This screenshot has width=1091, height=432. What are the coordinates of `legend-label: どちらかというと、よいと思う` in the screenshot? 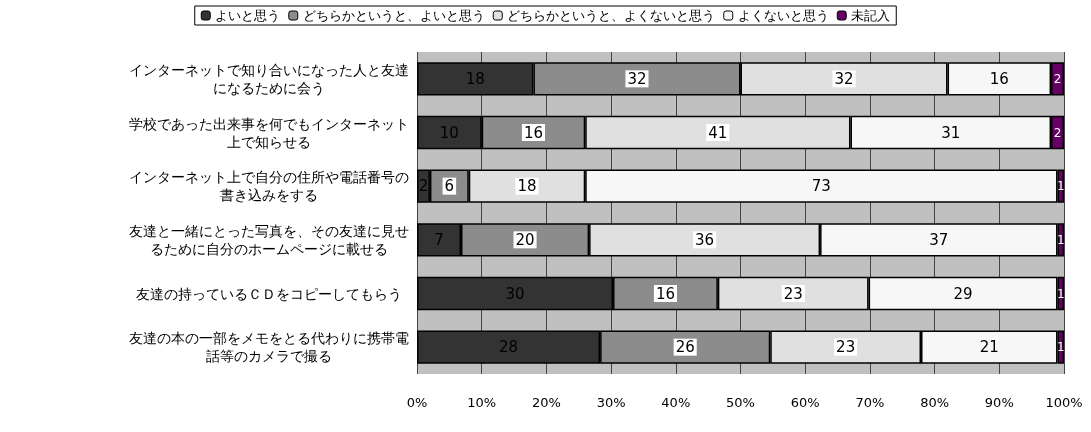 It's located at (393, 15).